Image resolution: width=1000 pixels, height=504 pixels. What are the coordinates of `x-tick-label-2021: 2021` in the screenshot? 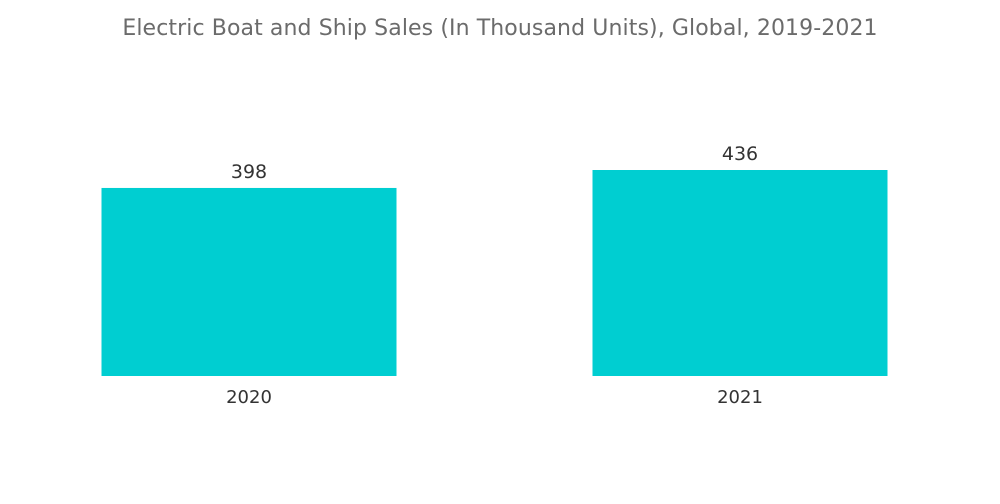 It's located at (740, 397).